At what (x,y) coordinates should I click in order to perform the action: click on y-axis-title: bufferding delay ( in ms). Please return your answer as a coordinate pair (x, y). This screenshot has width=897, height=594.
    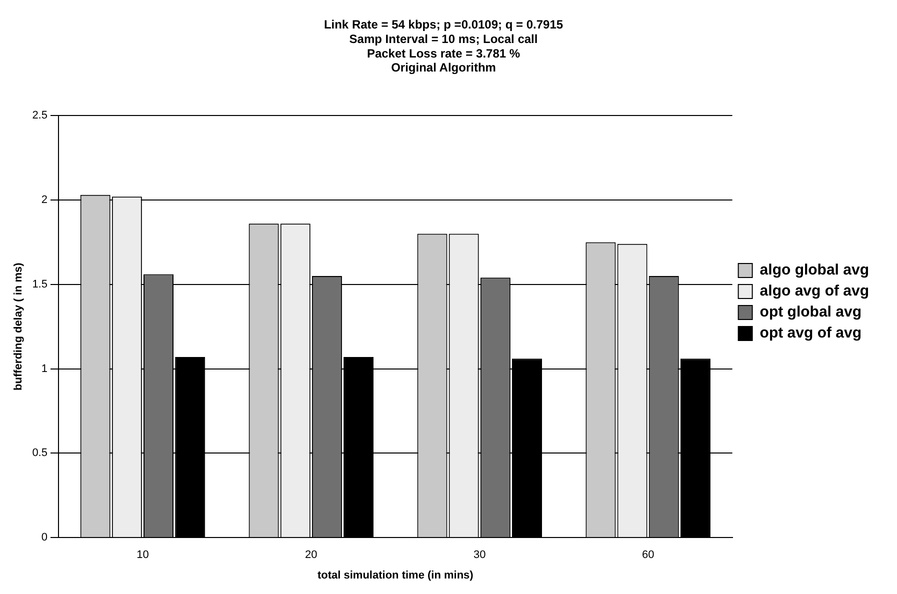
    Looking at the image, I should click on (18, 326).